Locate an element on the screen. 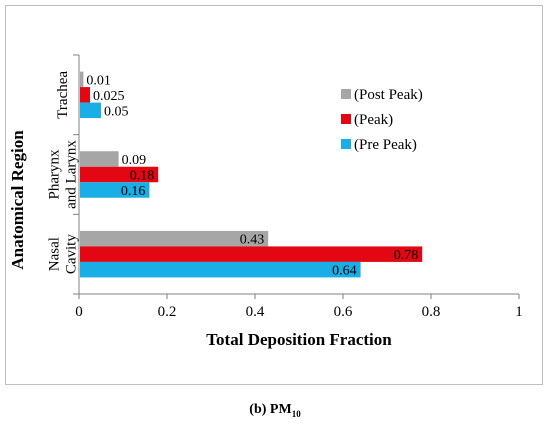 This screenshot has width=550, height=428. bar-value-label: 0.18 is located at coordinates (142, 176).